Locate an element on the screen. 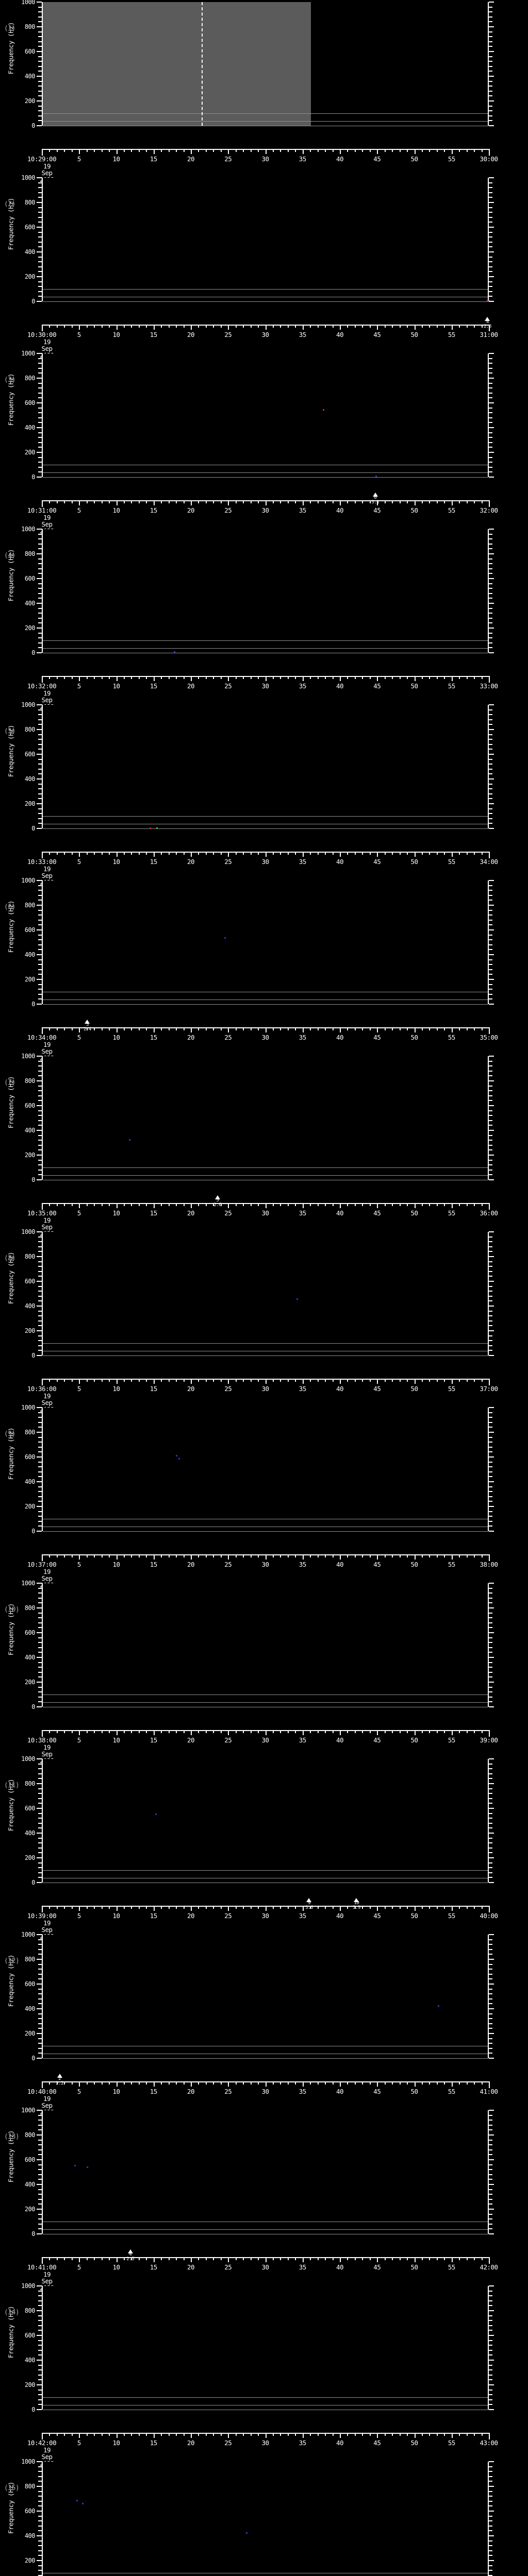 The width and height of the screenshot is (528, 2576). x-axis-tick-label: 10:31:00 is located at coordinates (42, 510).